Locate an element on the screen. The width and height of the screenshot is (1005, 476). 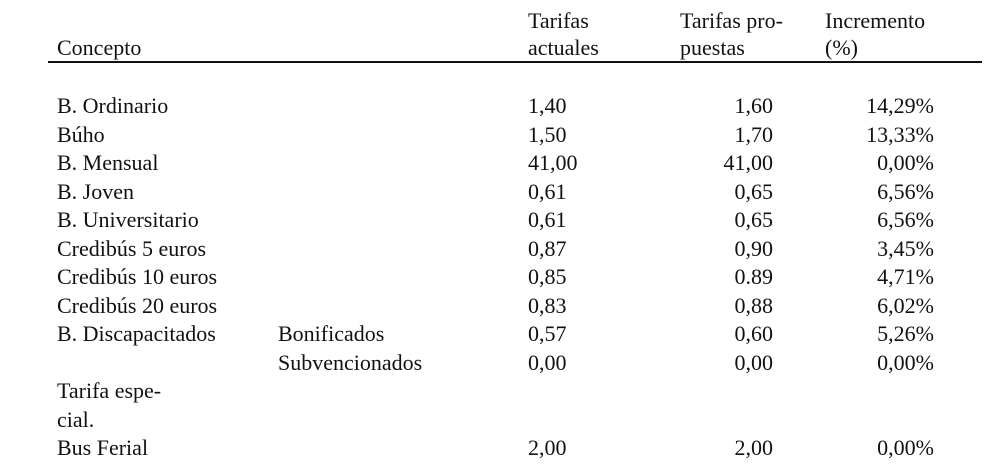
cell-tarifa-propuesta: 0,00 is located at coordinates (754, 362).